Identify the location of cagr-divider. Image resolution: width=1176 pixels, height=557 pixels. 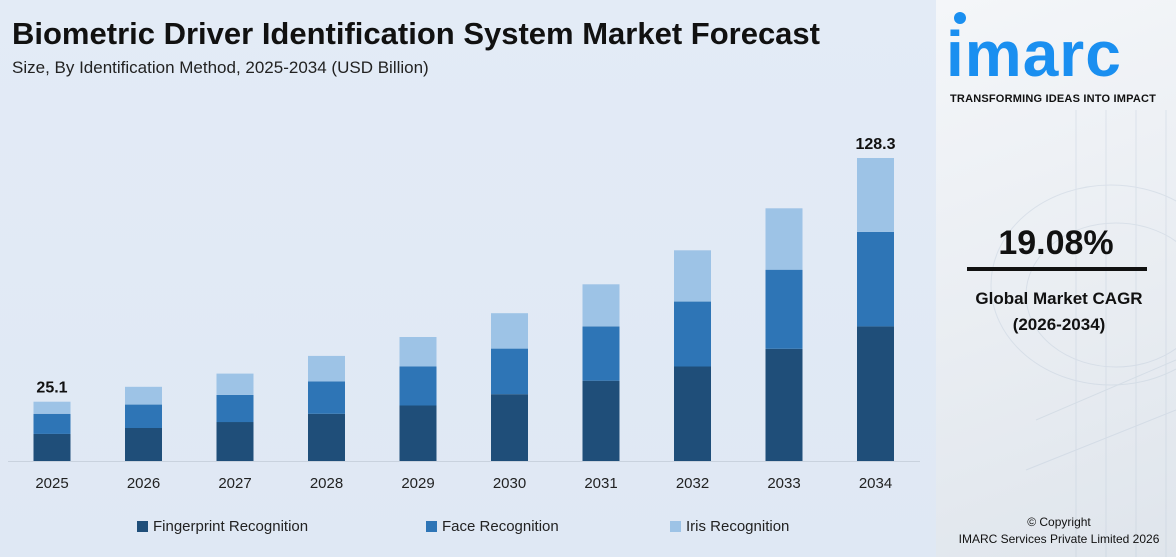
(1057, 269).